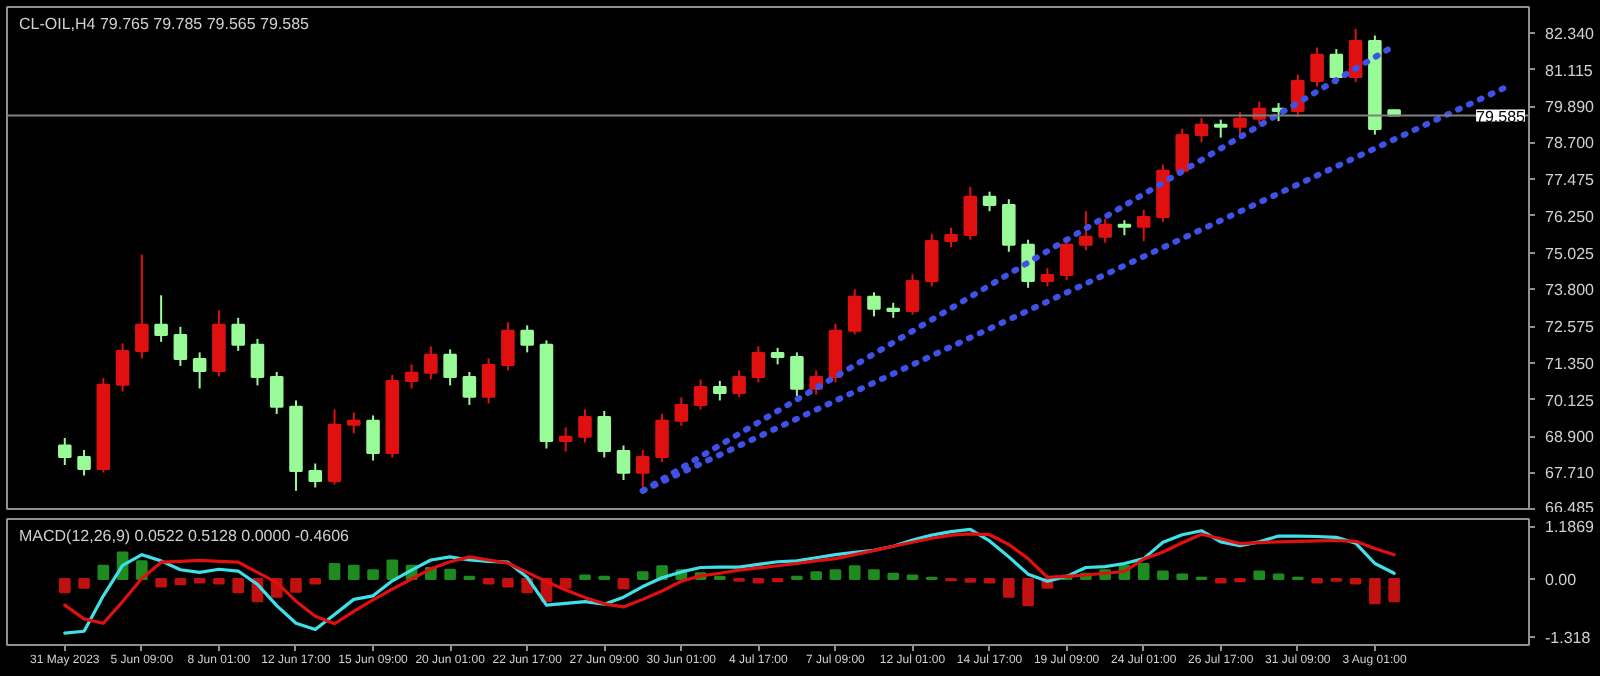  What do you see at coordinates (1570, 400) in the screenshot?
I see `y-tick-label: 70.125` at bounding box center [1570, 400].